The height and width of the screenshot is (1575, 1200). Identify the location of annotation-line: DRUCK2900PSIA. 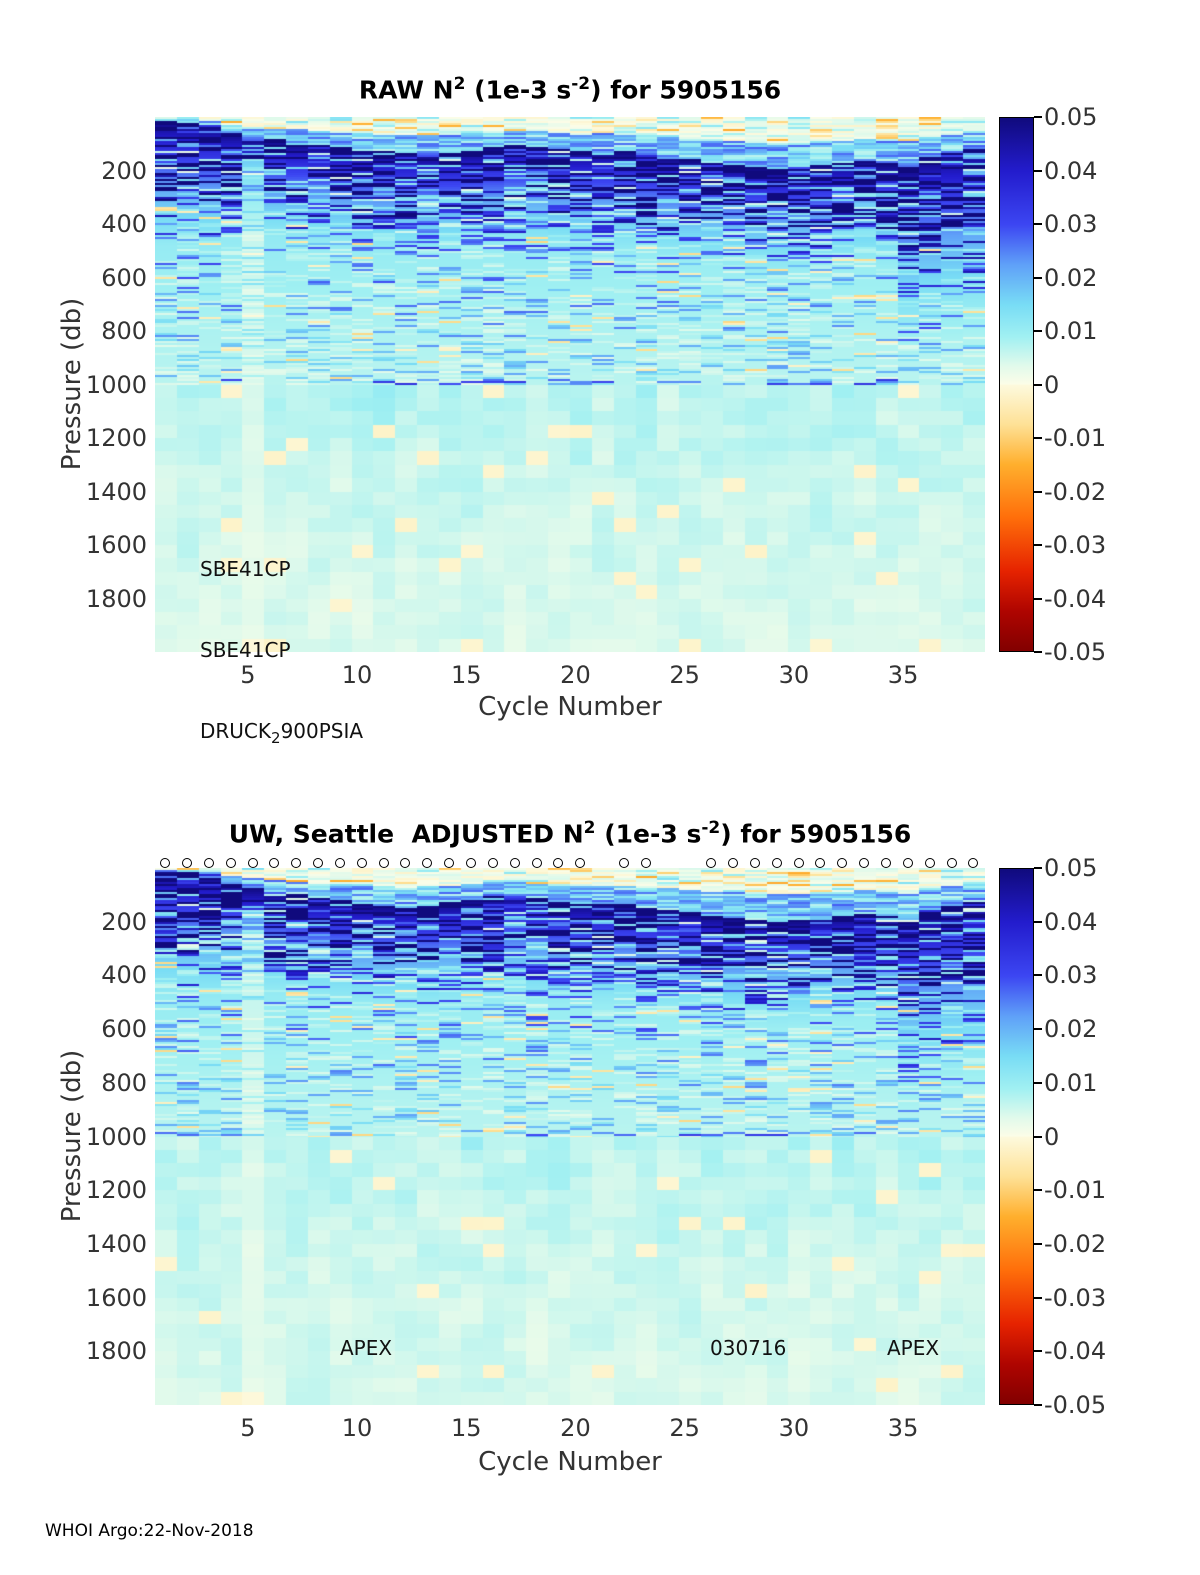
(281, 735).